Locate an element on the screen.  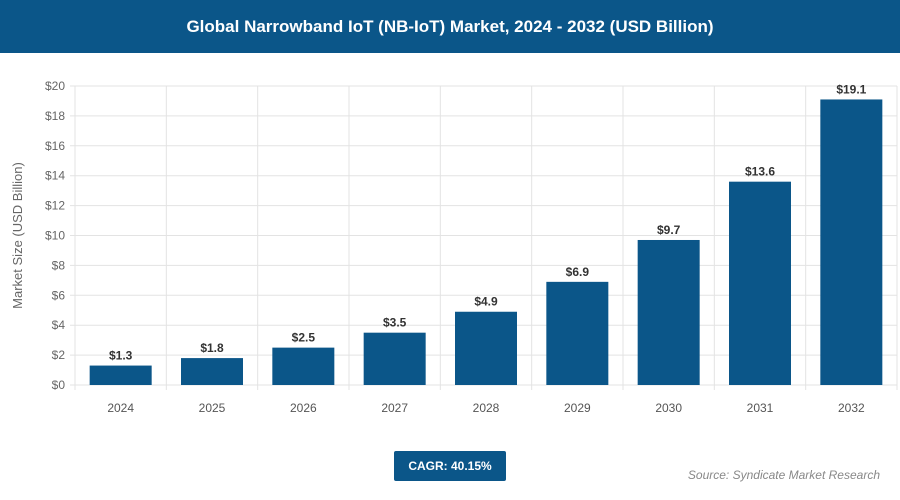
x-tick-label: 2026 is located at coordinates (303, 408).